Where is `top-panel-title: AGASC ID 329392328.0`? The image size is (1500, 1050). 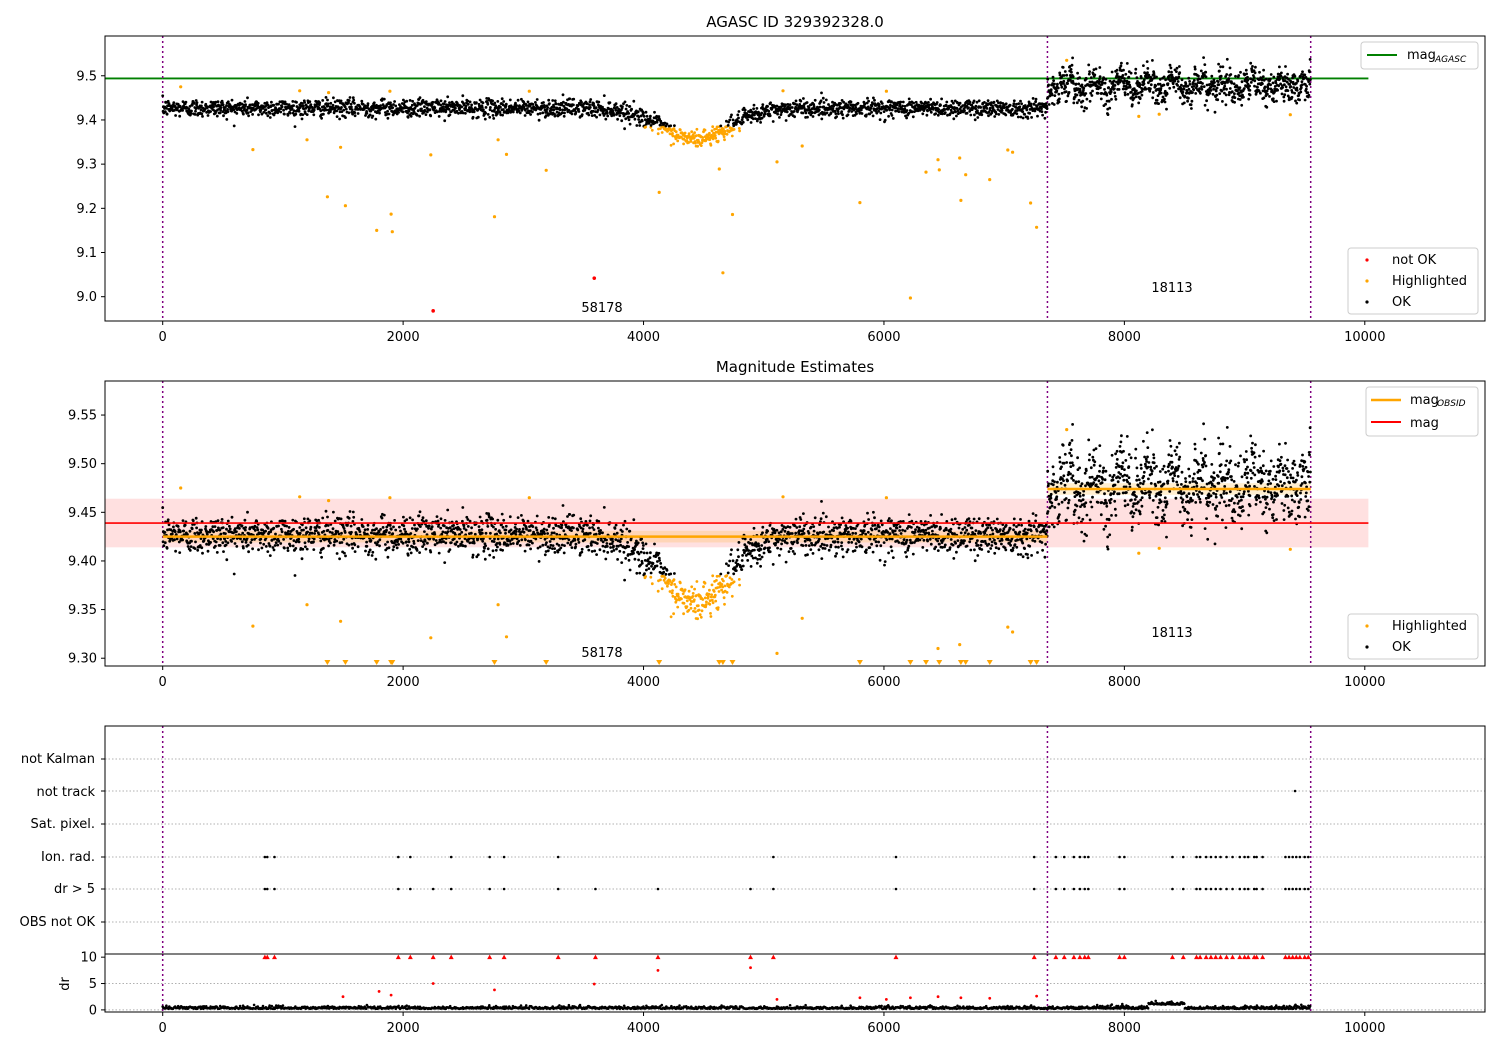
top-panel-title: AGASC ID 329392328.0 is located at coordinates (795, 22).